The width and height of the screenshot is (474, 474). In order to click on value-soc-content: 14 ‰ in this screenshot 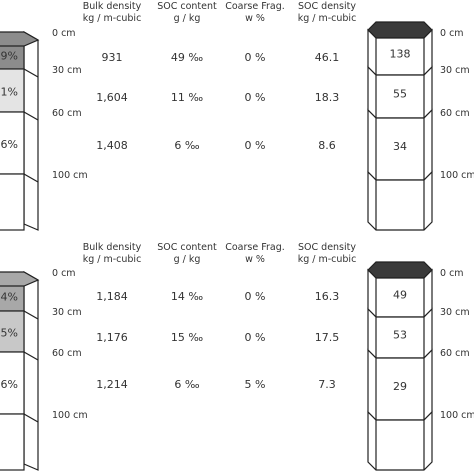, I will do `click(187, 296)`.